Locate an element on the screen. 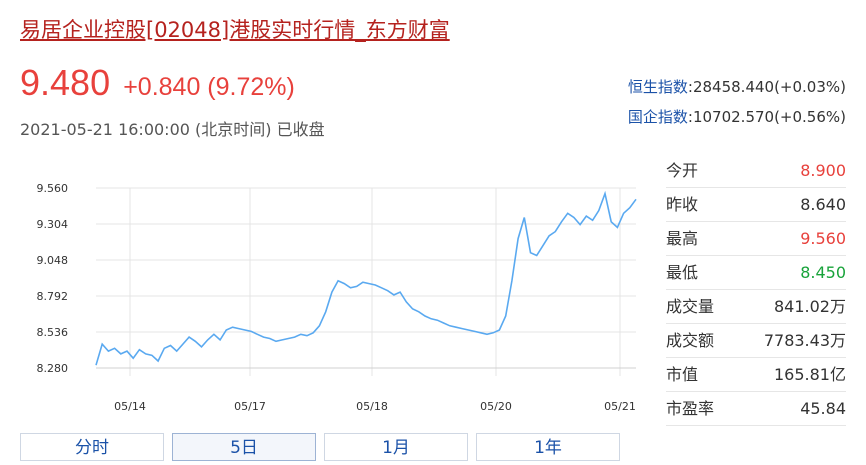 This screenshot has height=465, width=866. stat-label: 今开 is located at coordinates (682, 170).